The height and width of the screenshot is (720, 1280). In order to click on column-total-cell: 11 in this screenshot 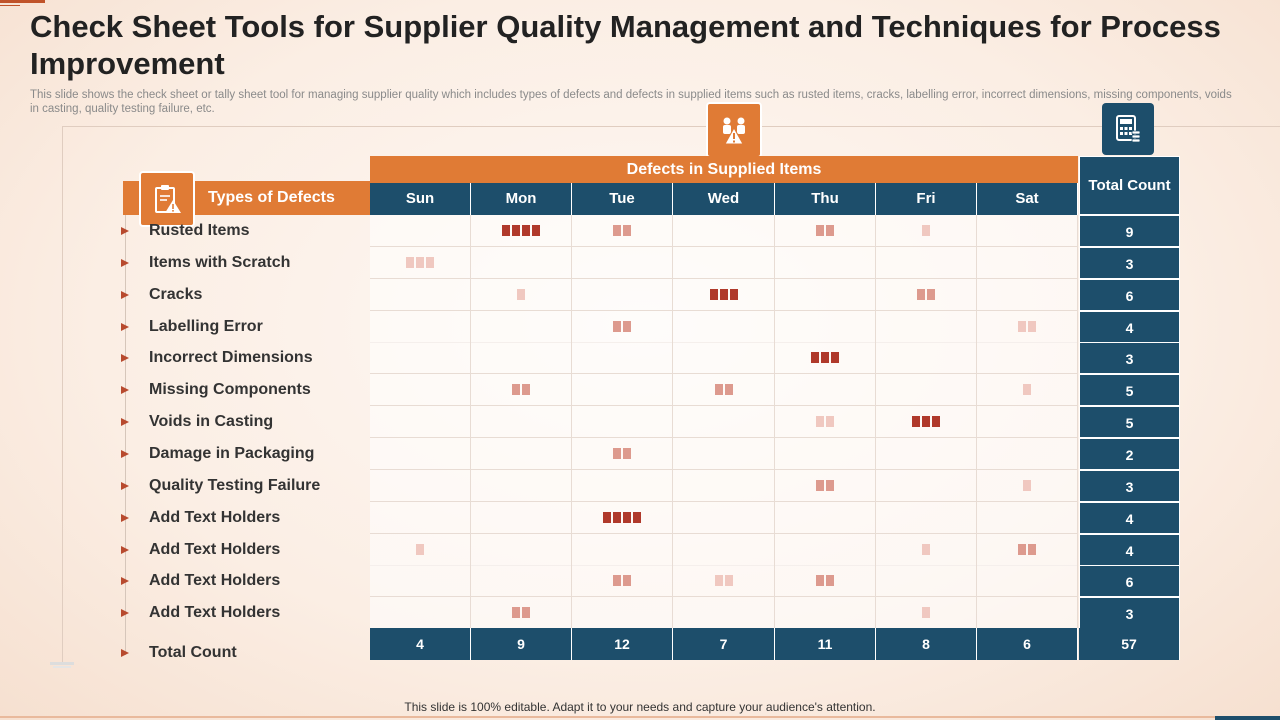, I will do `click(825, 644)`.